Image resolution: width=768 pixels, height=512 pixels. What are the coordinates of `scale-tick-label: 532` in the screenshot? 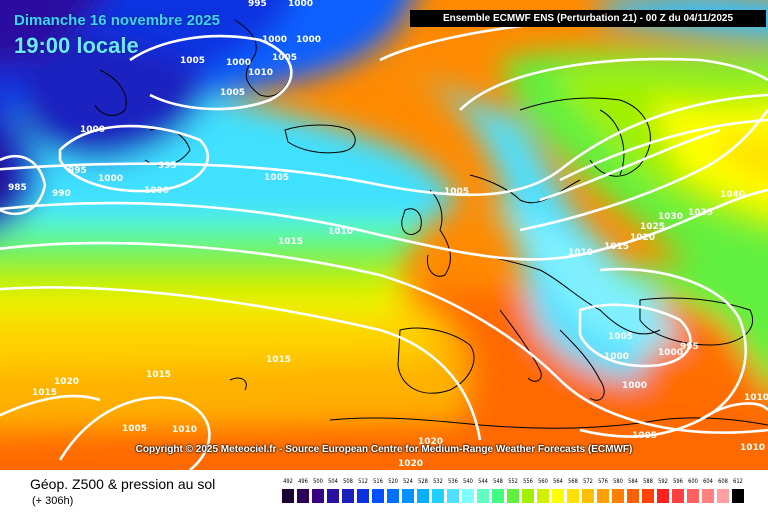 It's located at (438, 481).